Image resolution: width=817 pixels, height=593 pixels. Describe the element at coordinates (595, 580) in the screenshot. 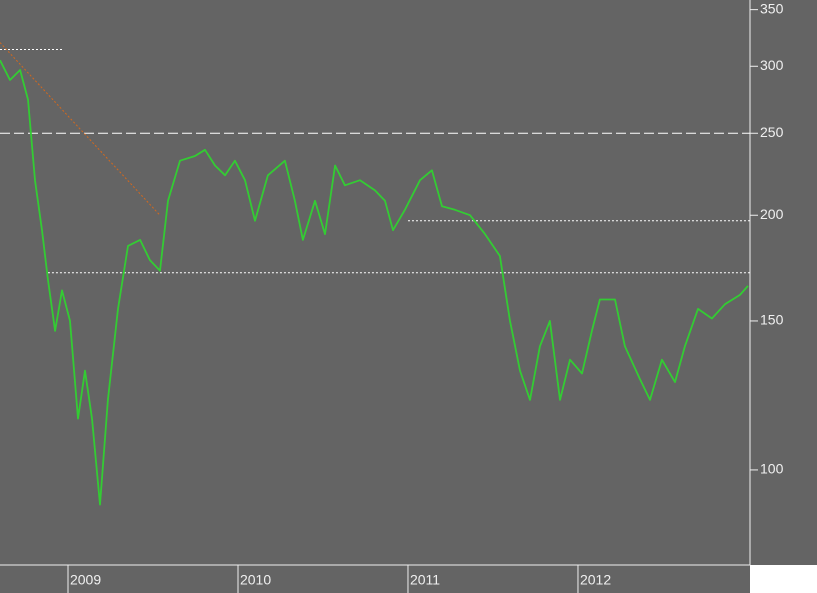

I see `x-tick-label: 2012` at that location.